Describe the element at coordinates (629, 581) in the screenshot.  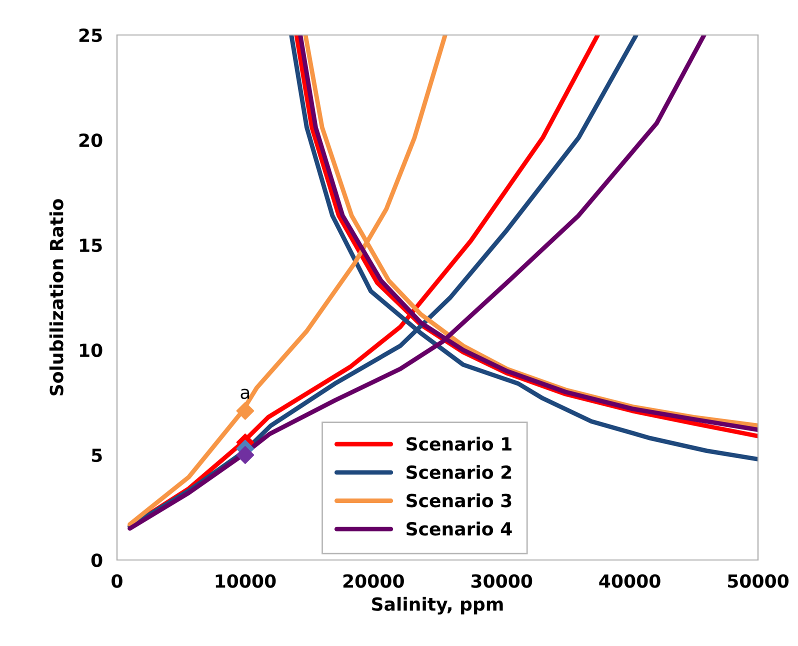
I see `x-tick-label: 40000` at that location.